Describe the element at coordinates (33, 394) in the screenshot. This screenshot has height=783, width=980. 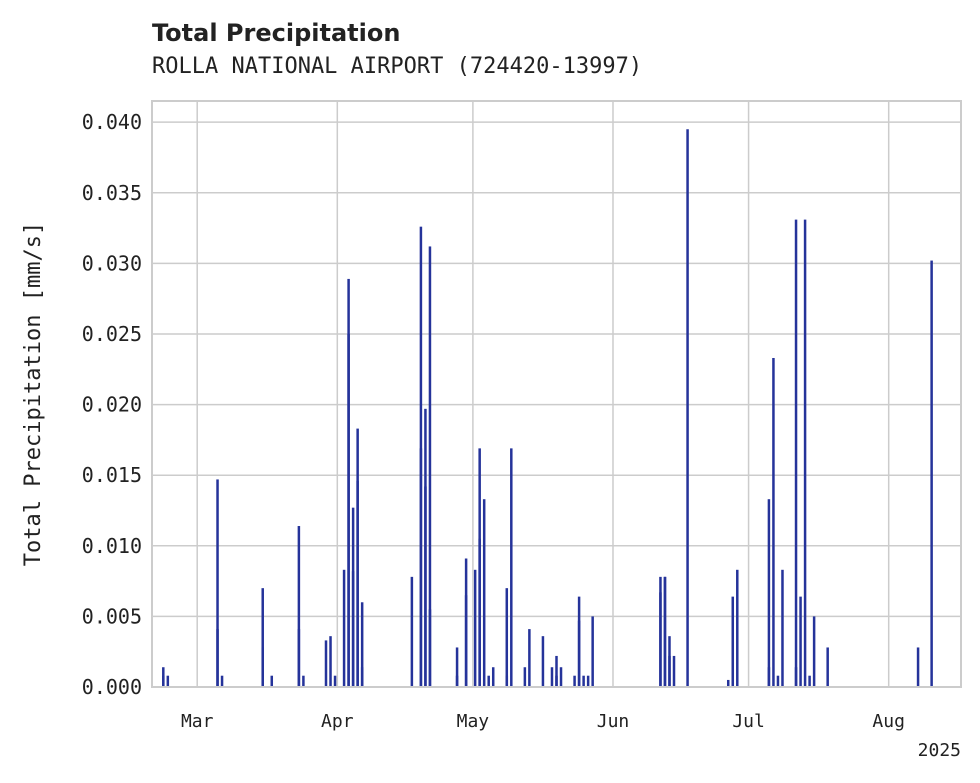
I see `y-axis-label: Total Precipitation [mm/s]` at that location.